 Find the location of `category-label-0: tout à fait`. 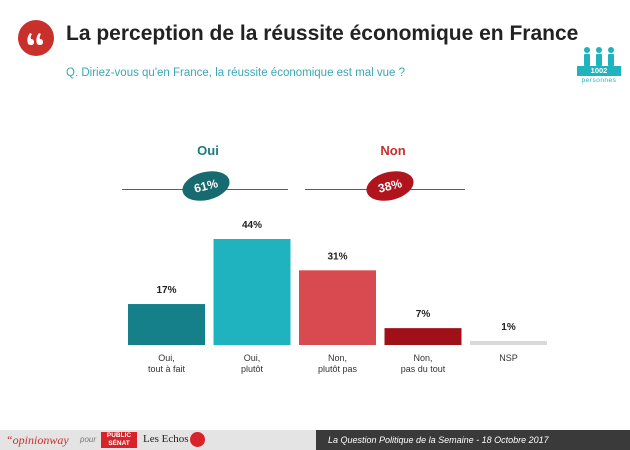

category-label-0: tout à fait is located at coordinates (167, 369).